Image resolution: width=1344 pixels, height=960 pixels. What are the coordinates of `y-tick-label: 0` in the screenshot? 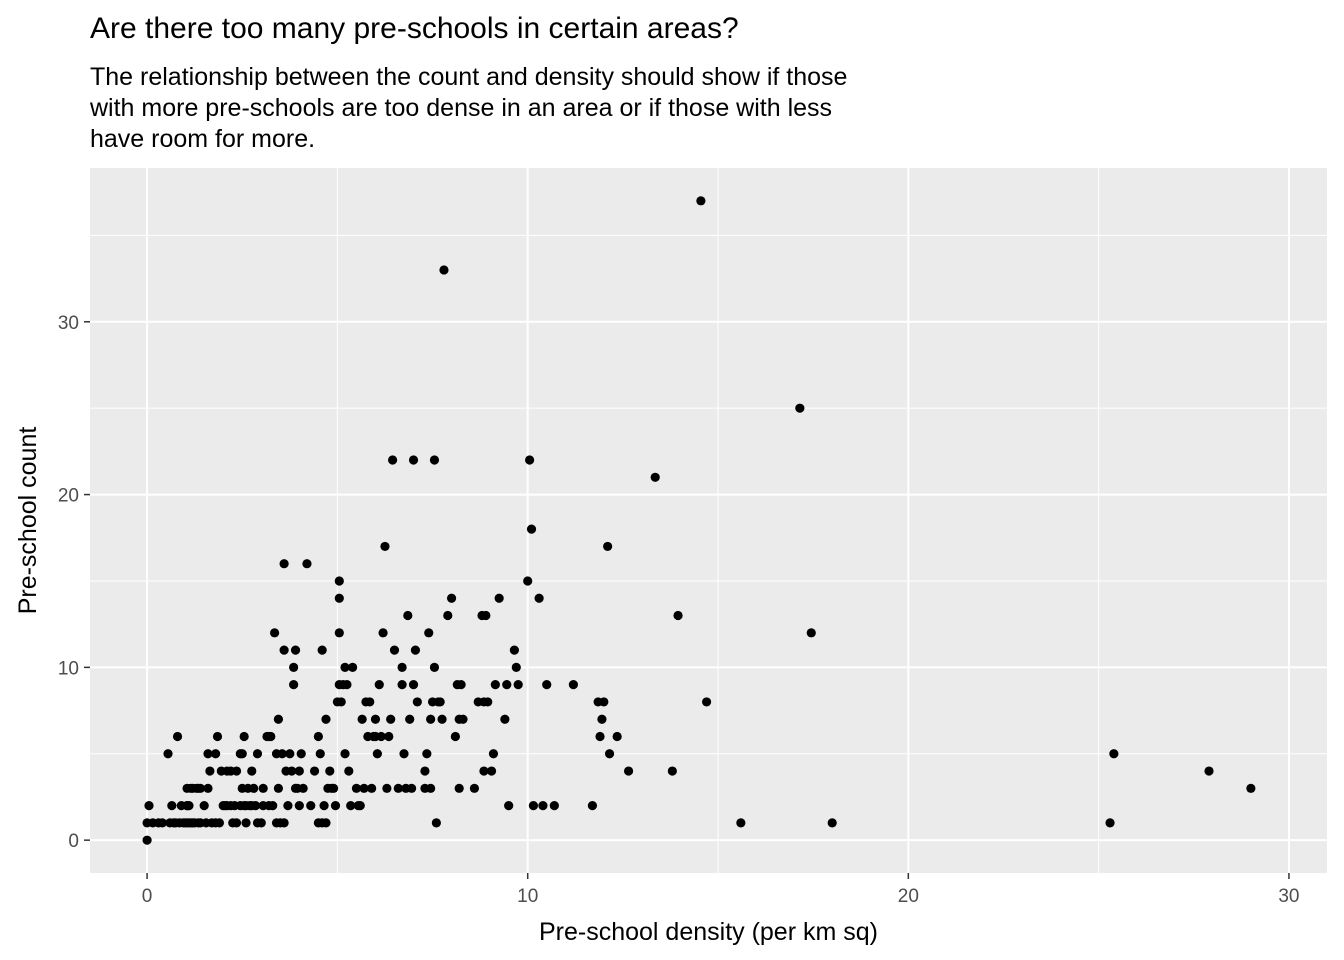 It's located at (73, 841).